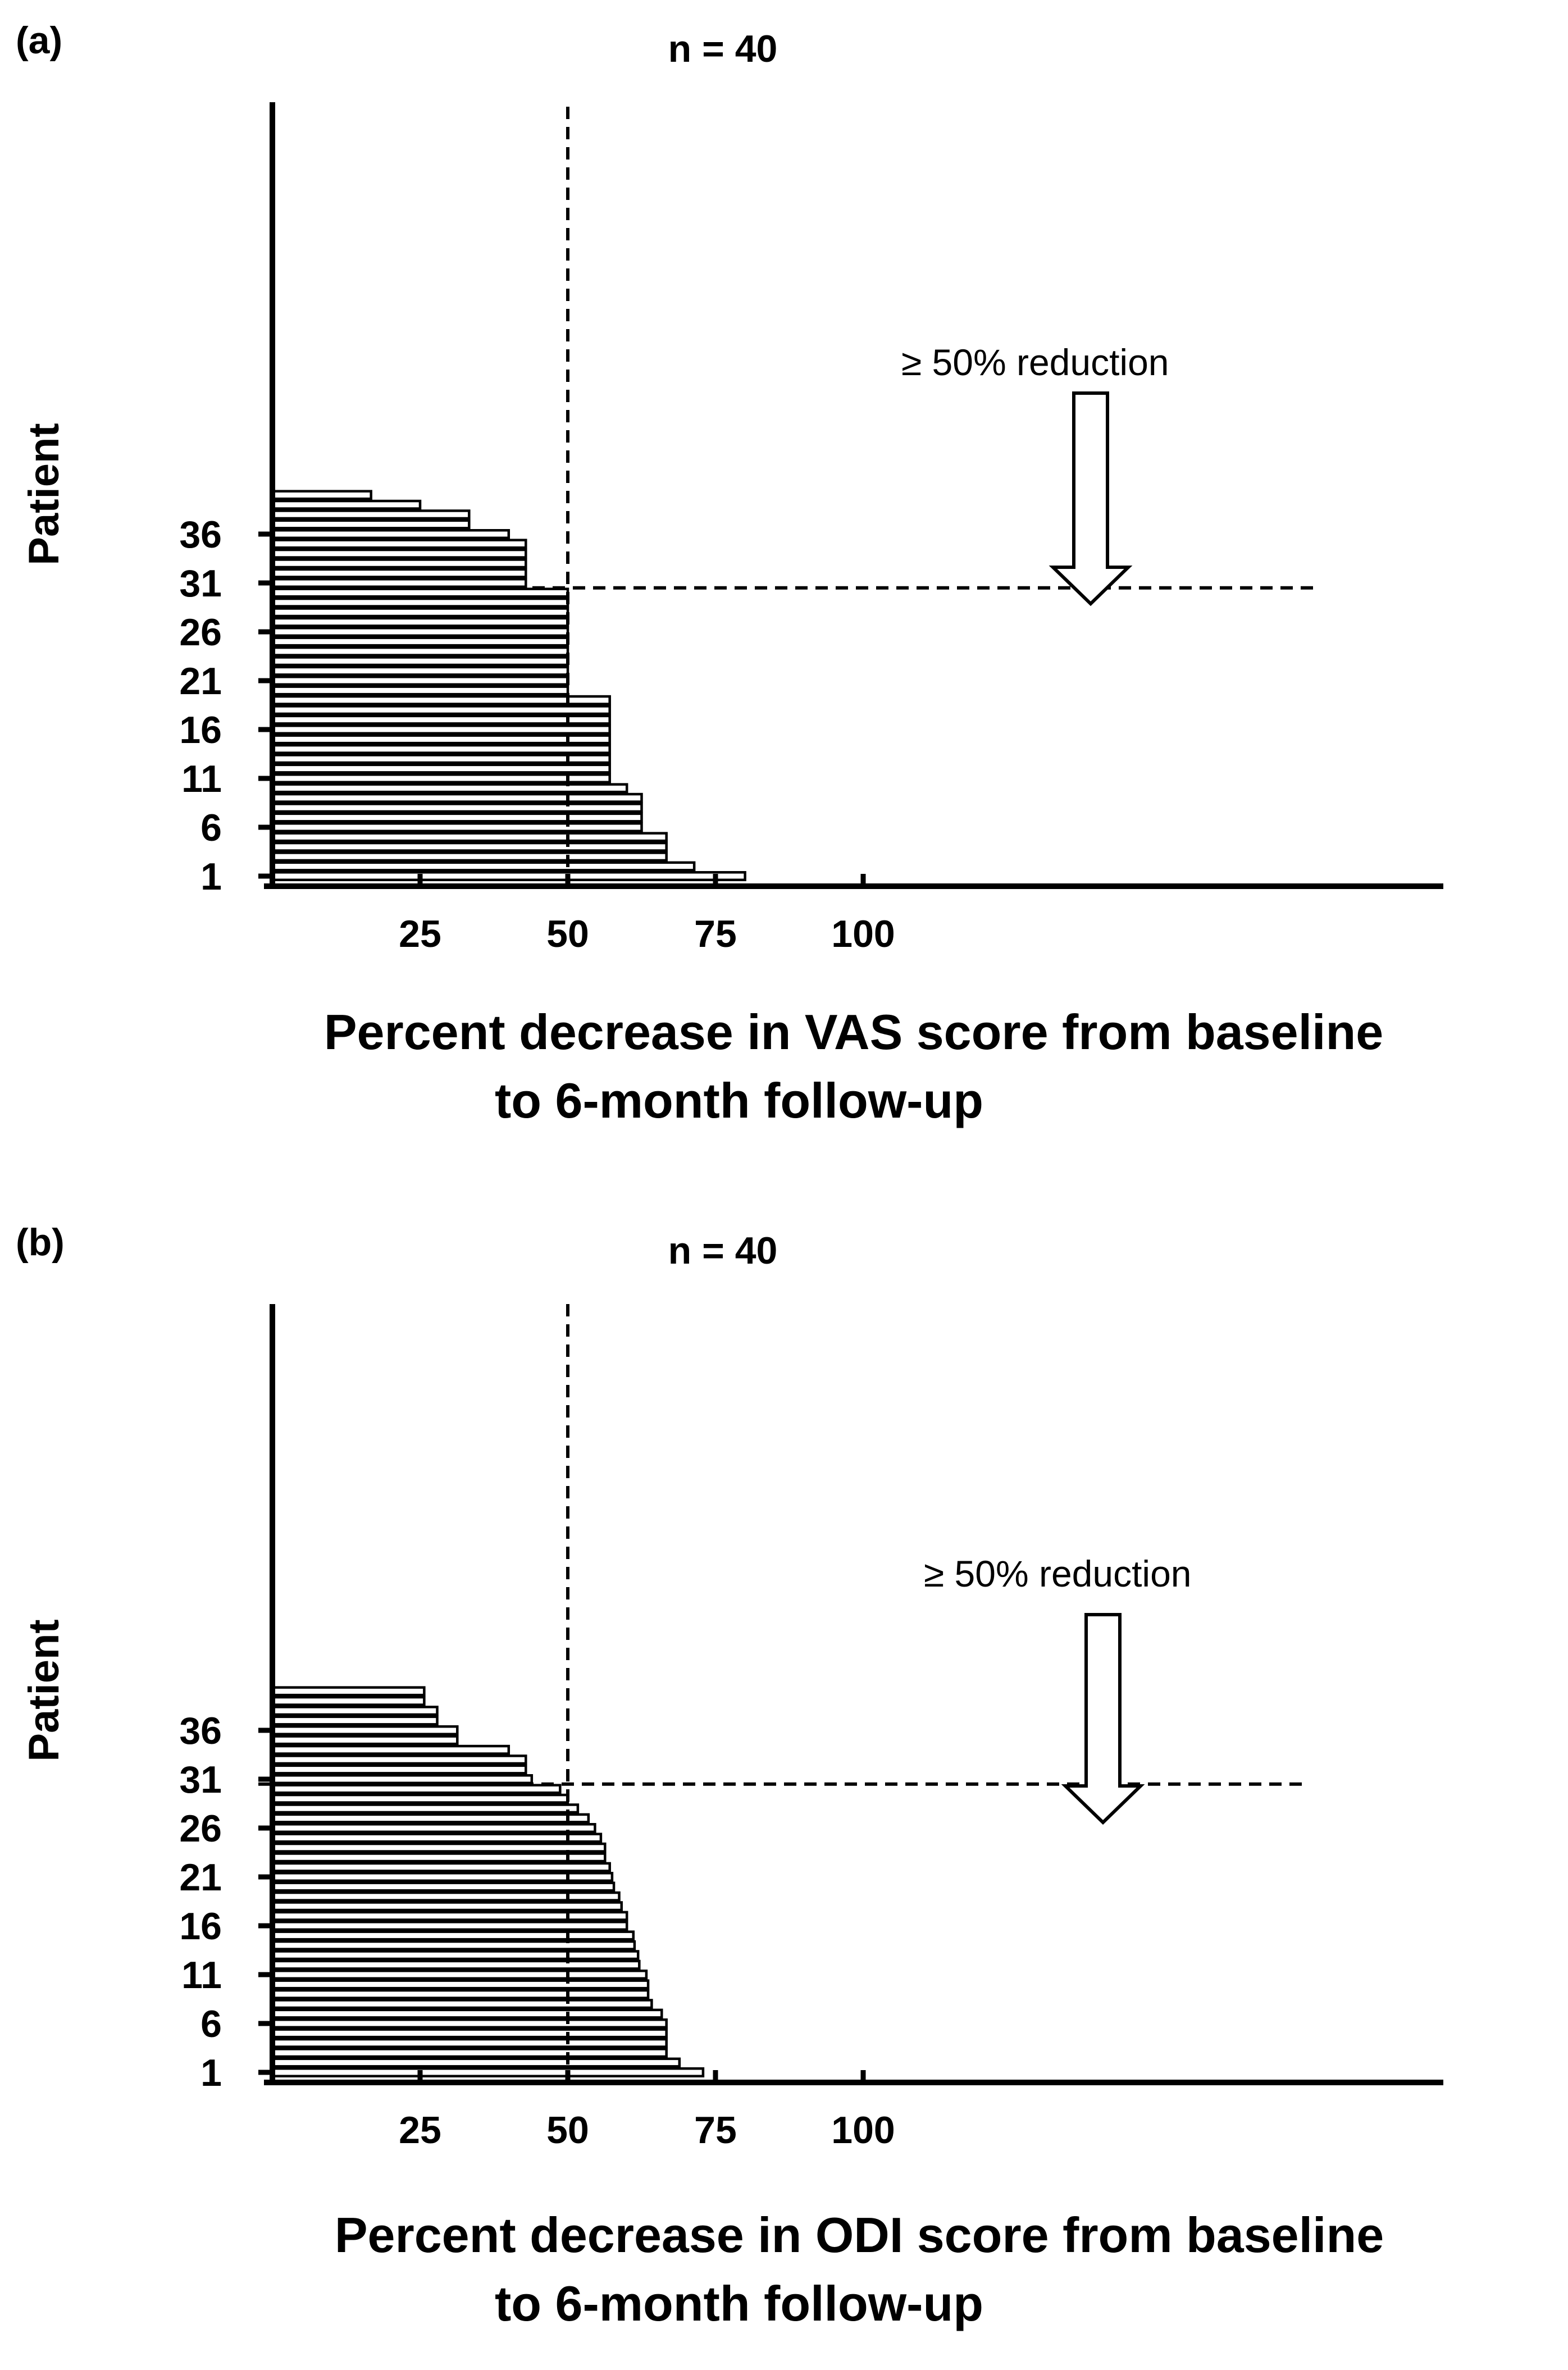  Describe the element at coordinates (863, 2130) in the screenshot. I see `panel-b-x-tick-label: 100` at that location.